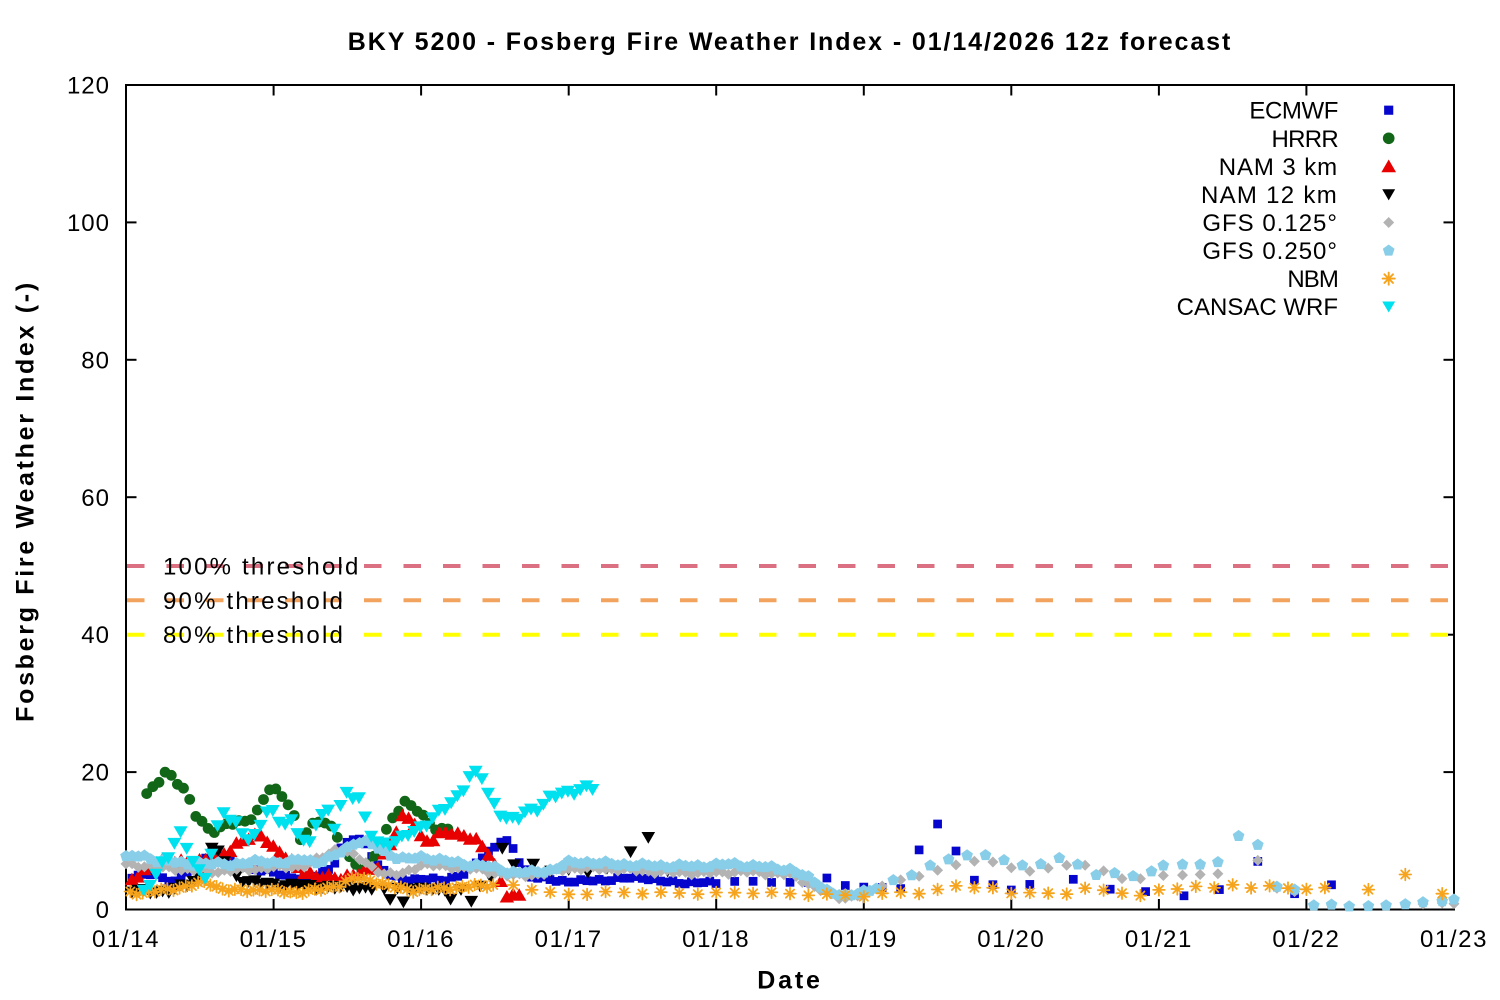  Describe the element at coordinates (789, 981) in the screenshot. I see `svg-text: Date` at that location.